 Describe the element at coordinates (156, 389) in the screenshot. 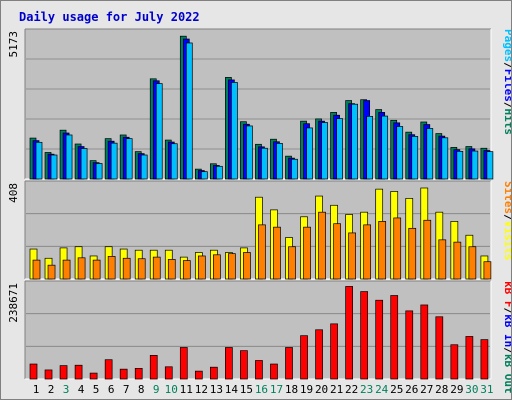

I see `x-tick-label-day-9: 9` at that location.